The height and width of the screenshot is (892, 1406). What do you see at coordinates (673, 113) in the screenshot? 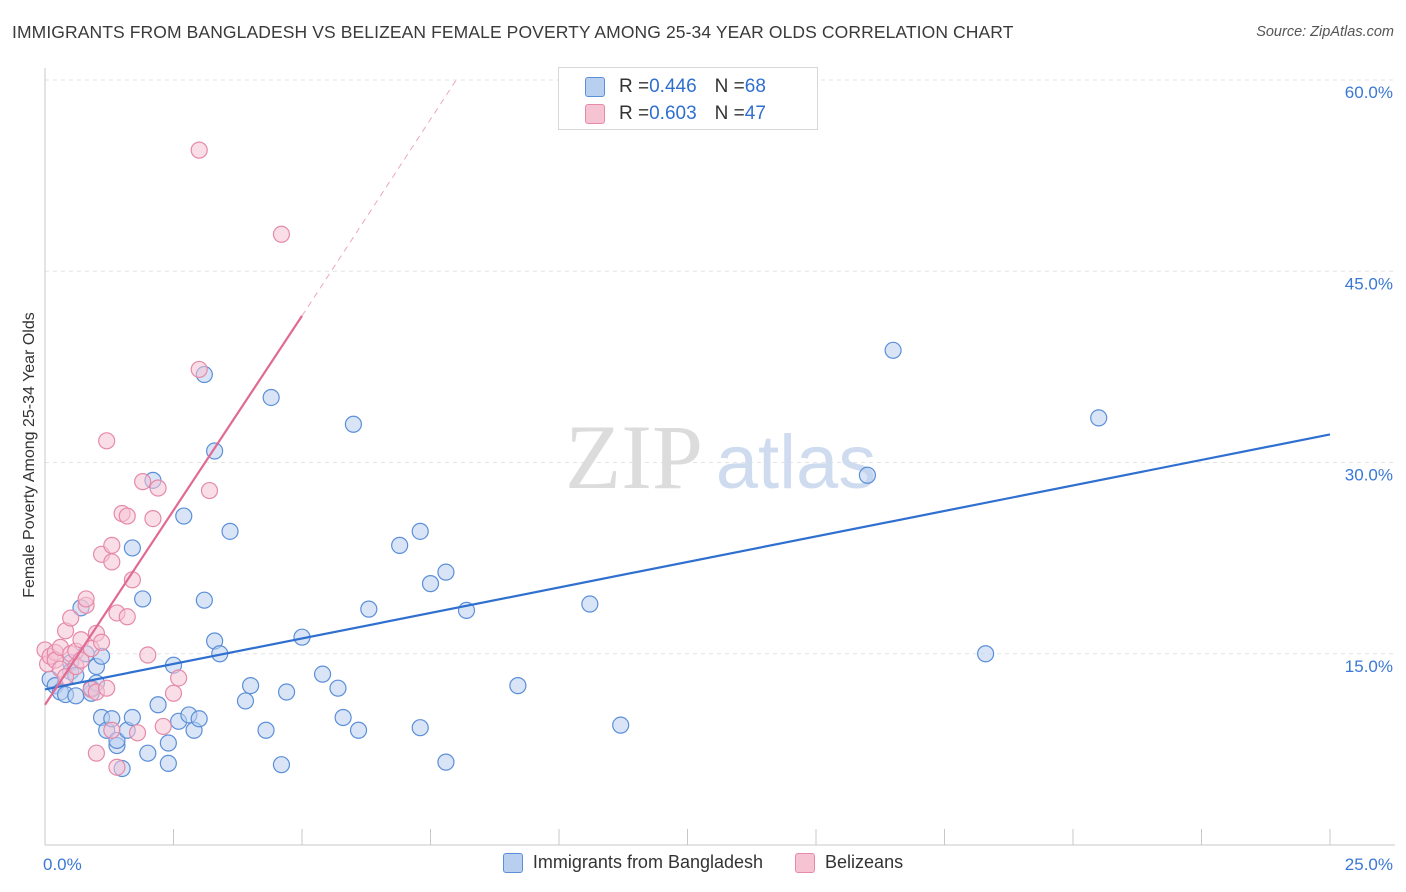
I see `stats-r-value: 0.603` at bounding box center [673, 113].